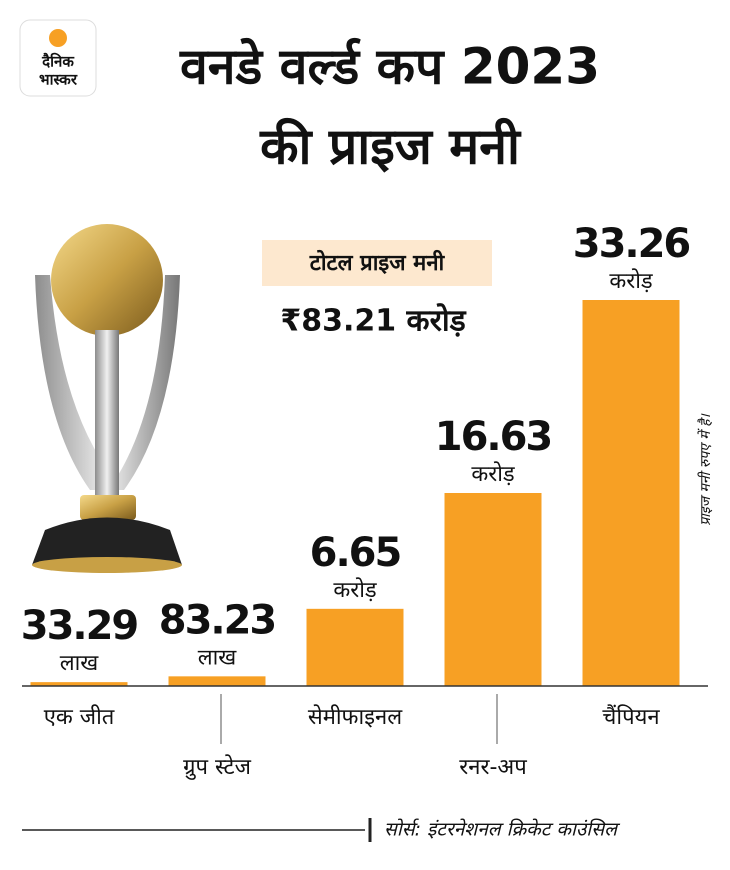 The height and width of the screenshot is (870, 730). What do you see at coordinates (631, 717) in the screenshot?
I see `x-tick-label: चैंपियन` at bounding box center [631, 717].